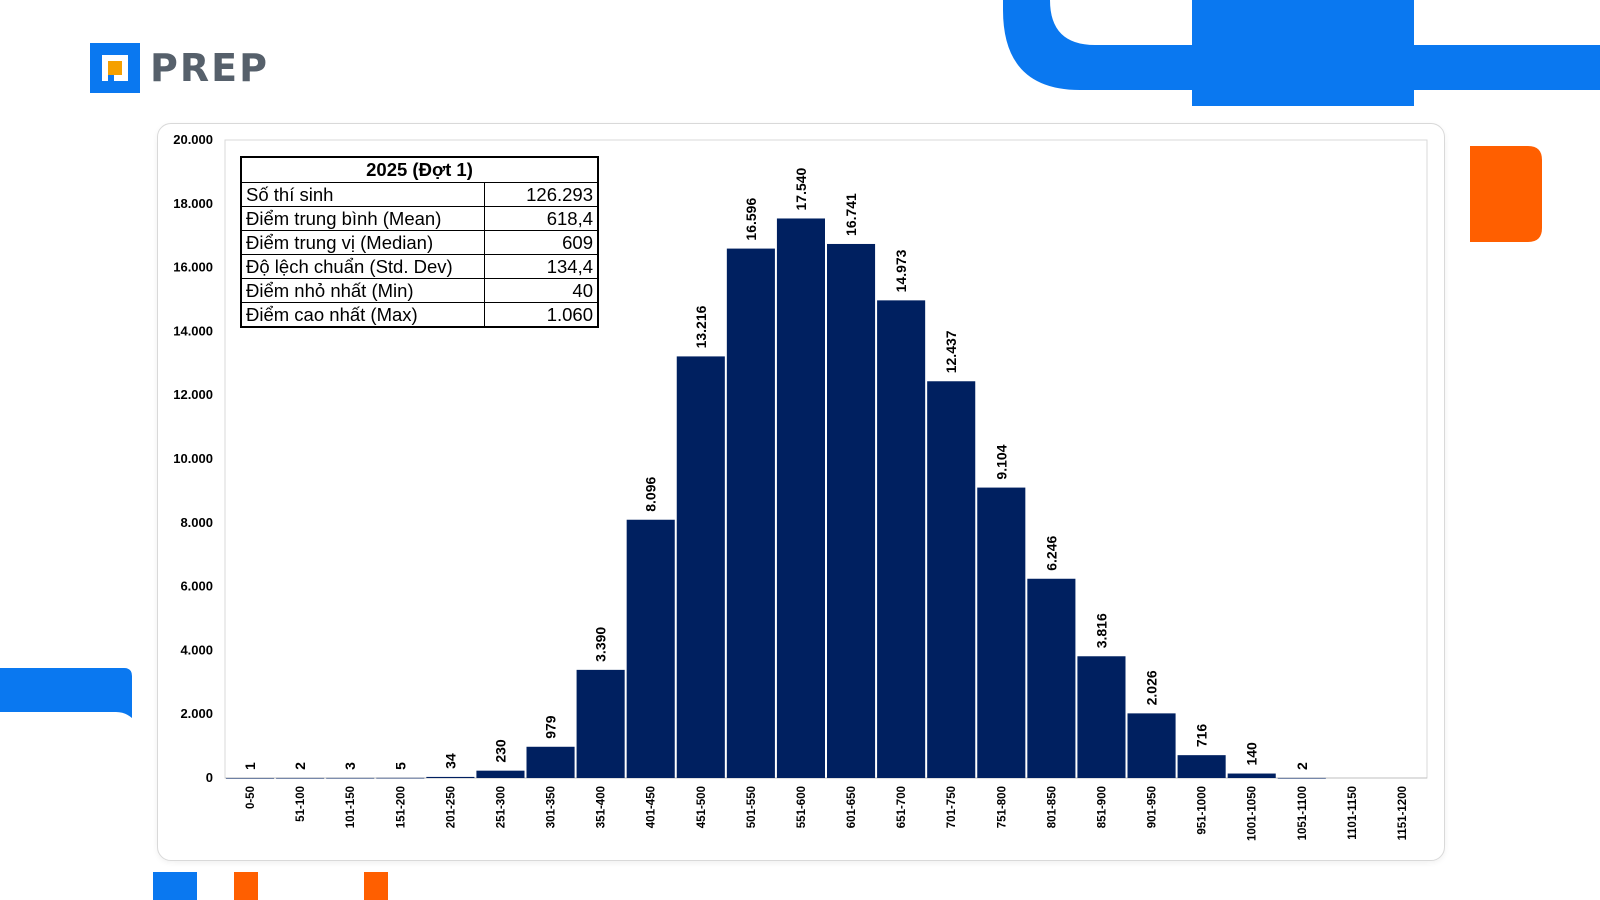  I want to click on x-tick-label: 301-350, so click(552, 807).